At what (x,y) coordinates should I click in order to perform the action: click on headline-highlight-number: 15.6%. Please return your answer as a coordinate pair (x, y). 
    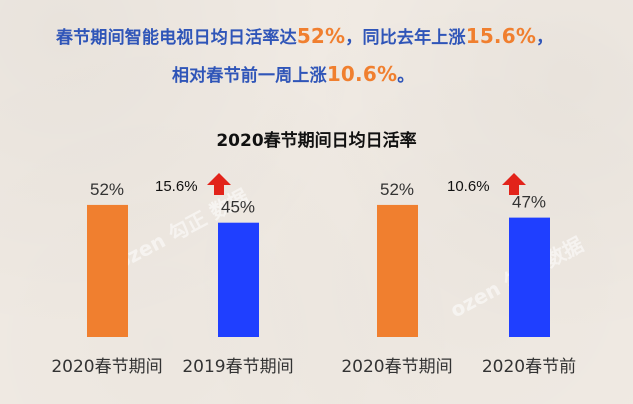
    Looking at the image, I should click on (501, 36).